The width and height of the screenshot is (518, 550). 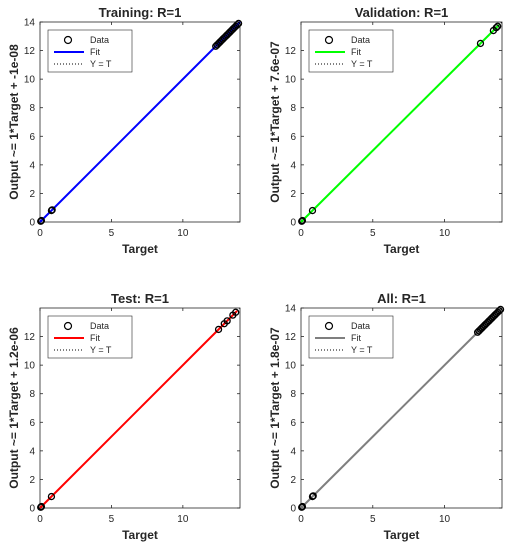 What do you see at coordinates (140, 12) in the screenshot?
I see `chart-title: Training: R=1` at bounding box center [140, 12].